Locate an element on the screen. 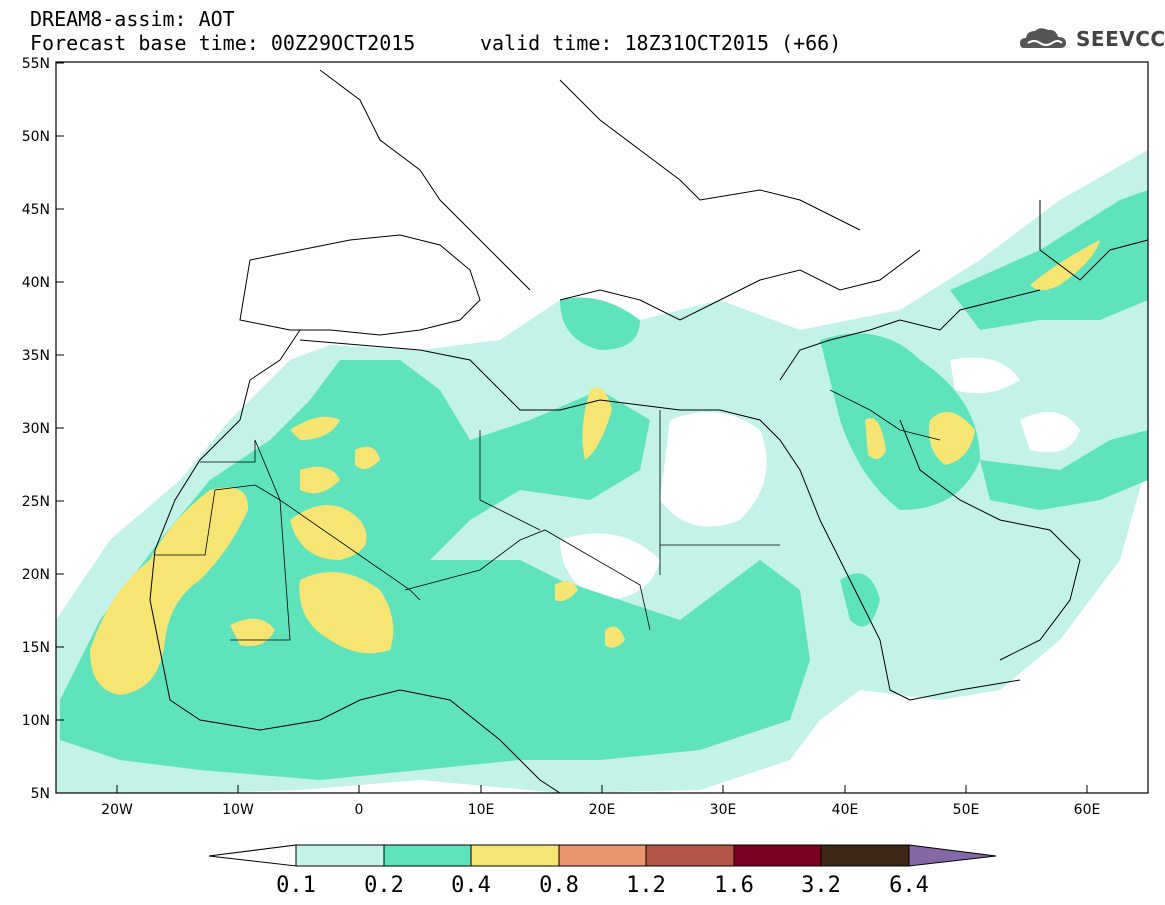 This screenshot has height=905, width=1165. colorbar-label: 1.6 is located at coordinates (734, 885).